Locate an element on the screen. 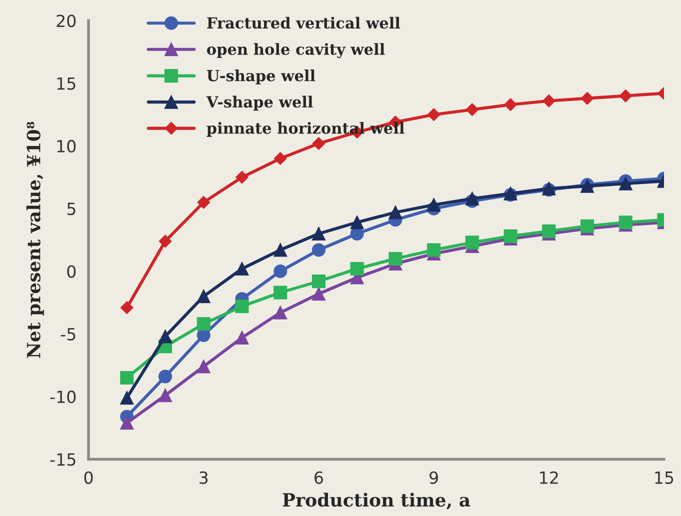 The height and width of the screenshot is (516, 681). y-tick-label: 10 is located at coordinates (66, 146).